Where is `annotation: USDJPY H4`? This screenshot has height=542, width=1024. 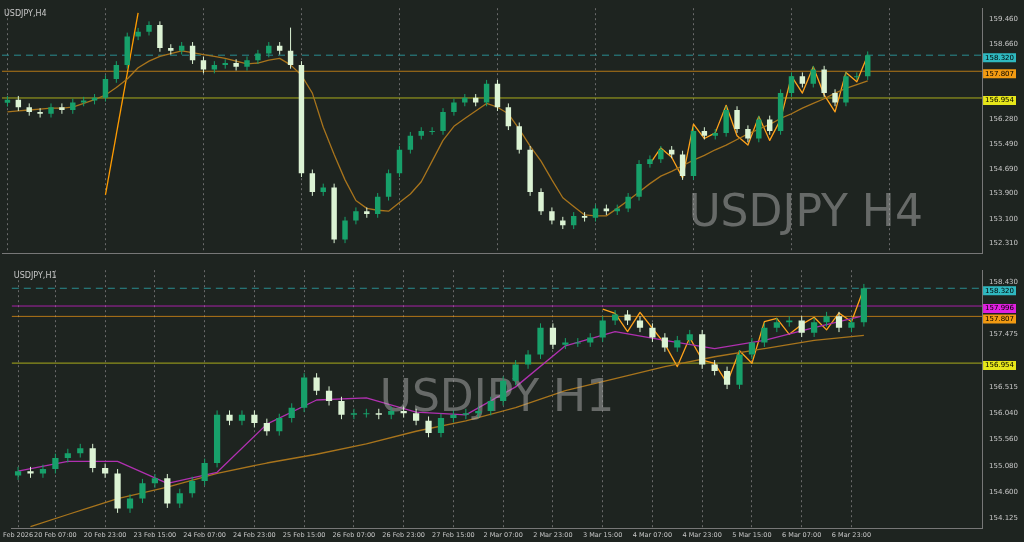 annotation: USDJPY H4 is located at coordinates (805, 210).